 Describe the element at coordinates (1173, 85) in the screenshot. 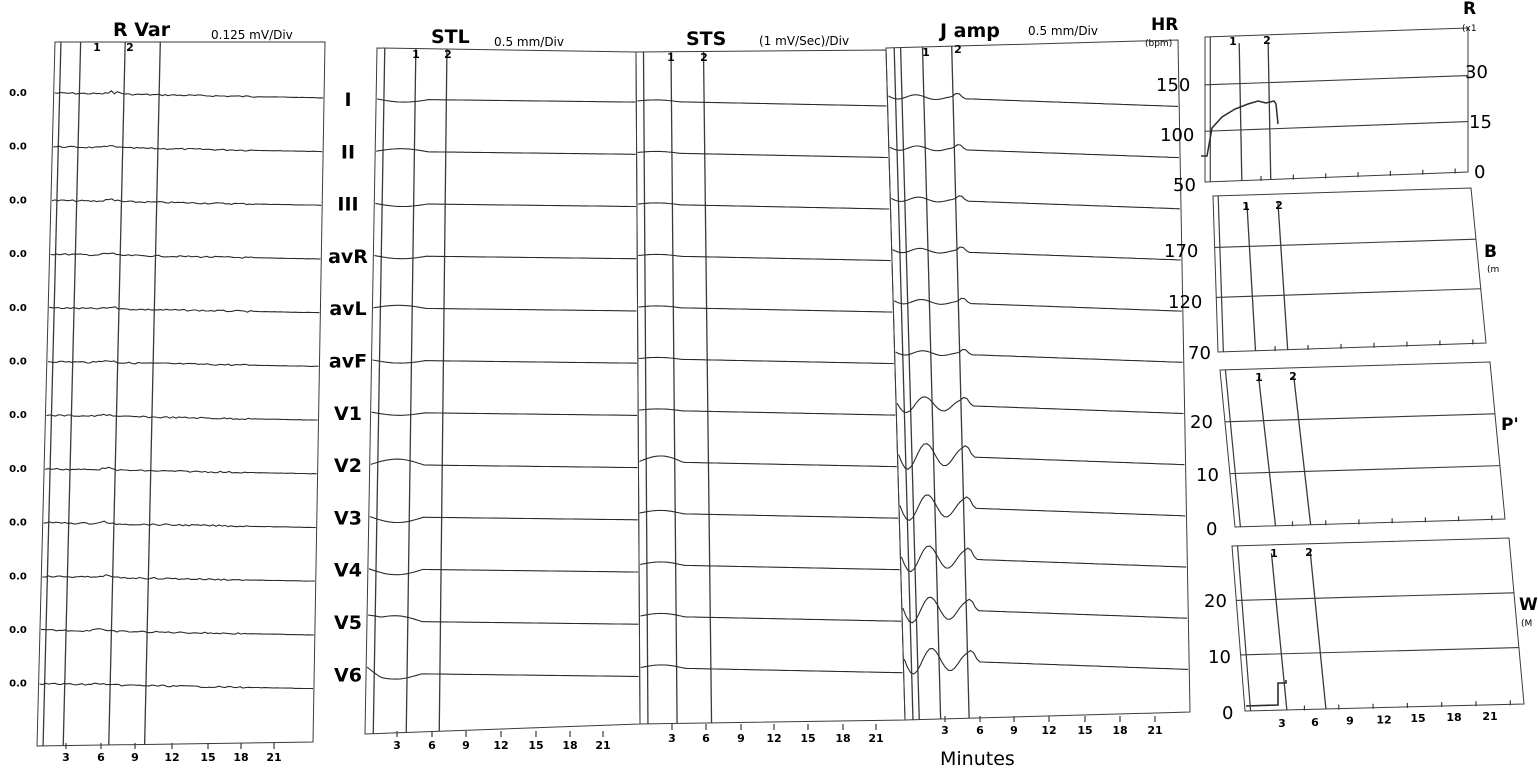

I see `hr-ytick-150: 150` at that location.